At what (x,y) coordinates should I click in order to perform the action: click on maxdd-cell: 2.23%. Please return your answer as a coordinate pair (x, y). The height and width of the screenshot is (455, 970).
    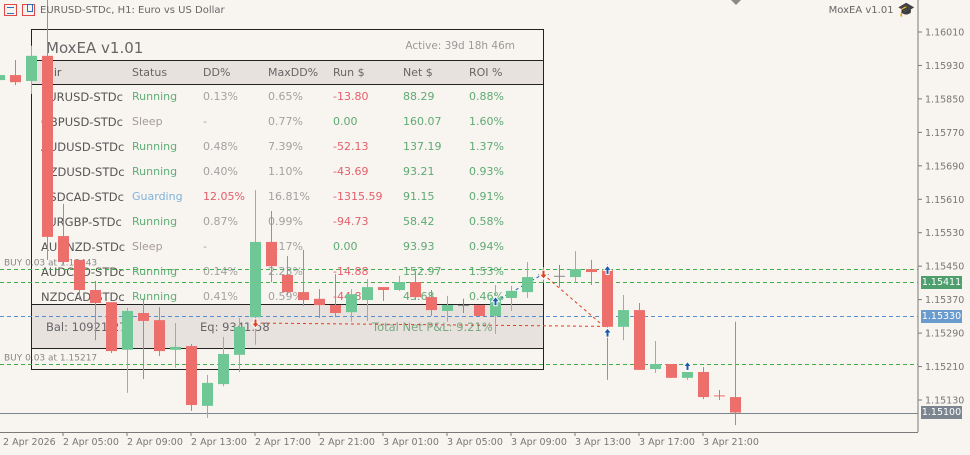
    Looking at the image, I should click on (285, 271).